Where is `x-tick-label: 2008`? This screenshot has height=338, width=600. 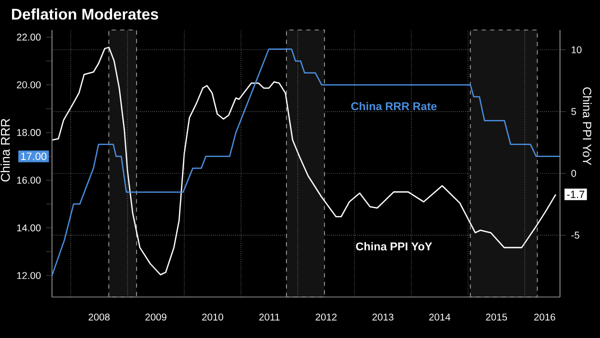 x-tick-label: 2008 is located at coordinates (99, 317).